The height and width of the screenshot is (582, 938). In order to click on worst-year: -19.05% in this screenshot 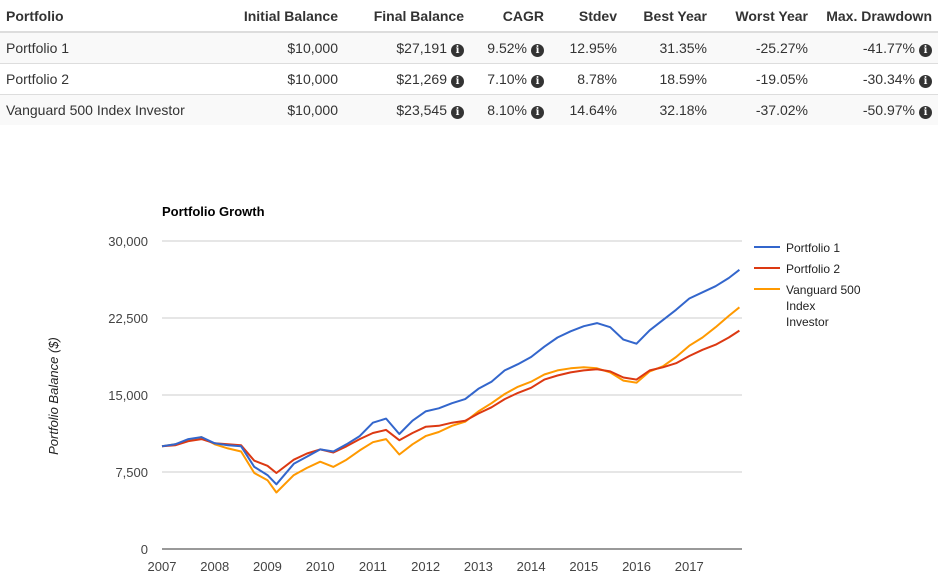, I will do `click(763, 79)`.